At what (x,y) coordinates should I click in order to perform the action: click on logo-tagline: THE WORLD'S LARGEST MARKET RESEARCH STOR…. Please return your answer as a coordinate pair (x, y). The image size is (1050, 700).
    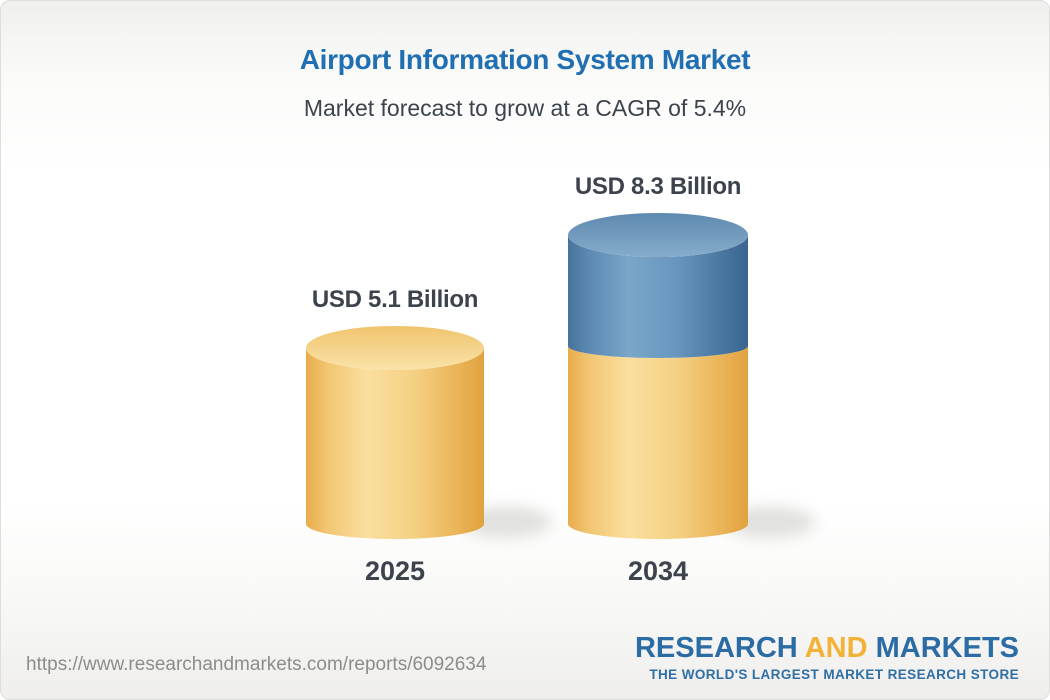
    Looking at the image, I should click on (834, 674).